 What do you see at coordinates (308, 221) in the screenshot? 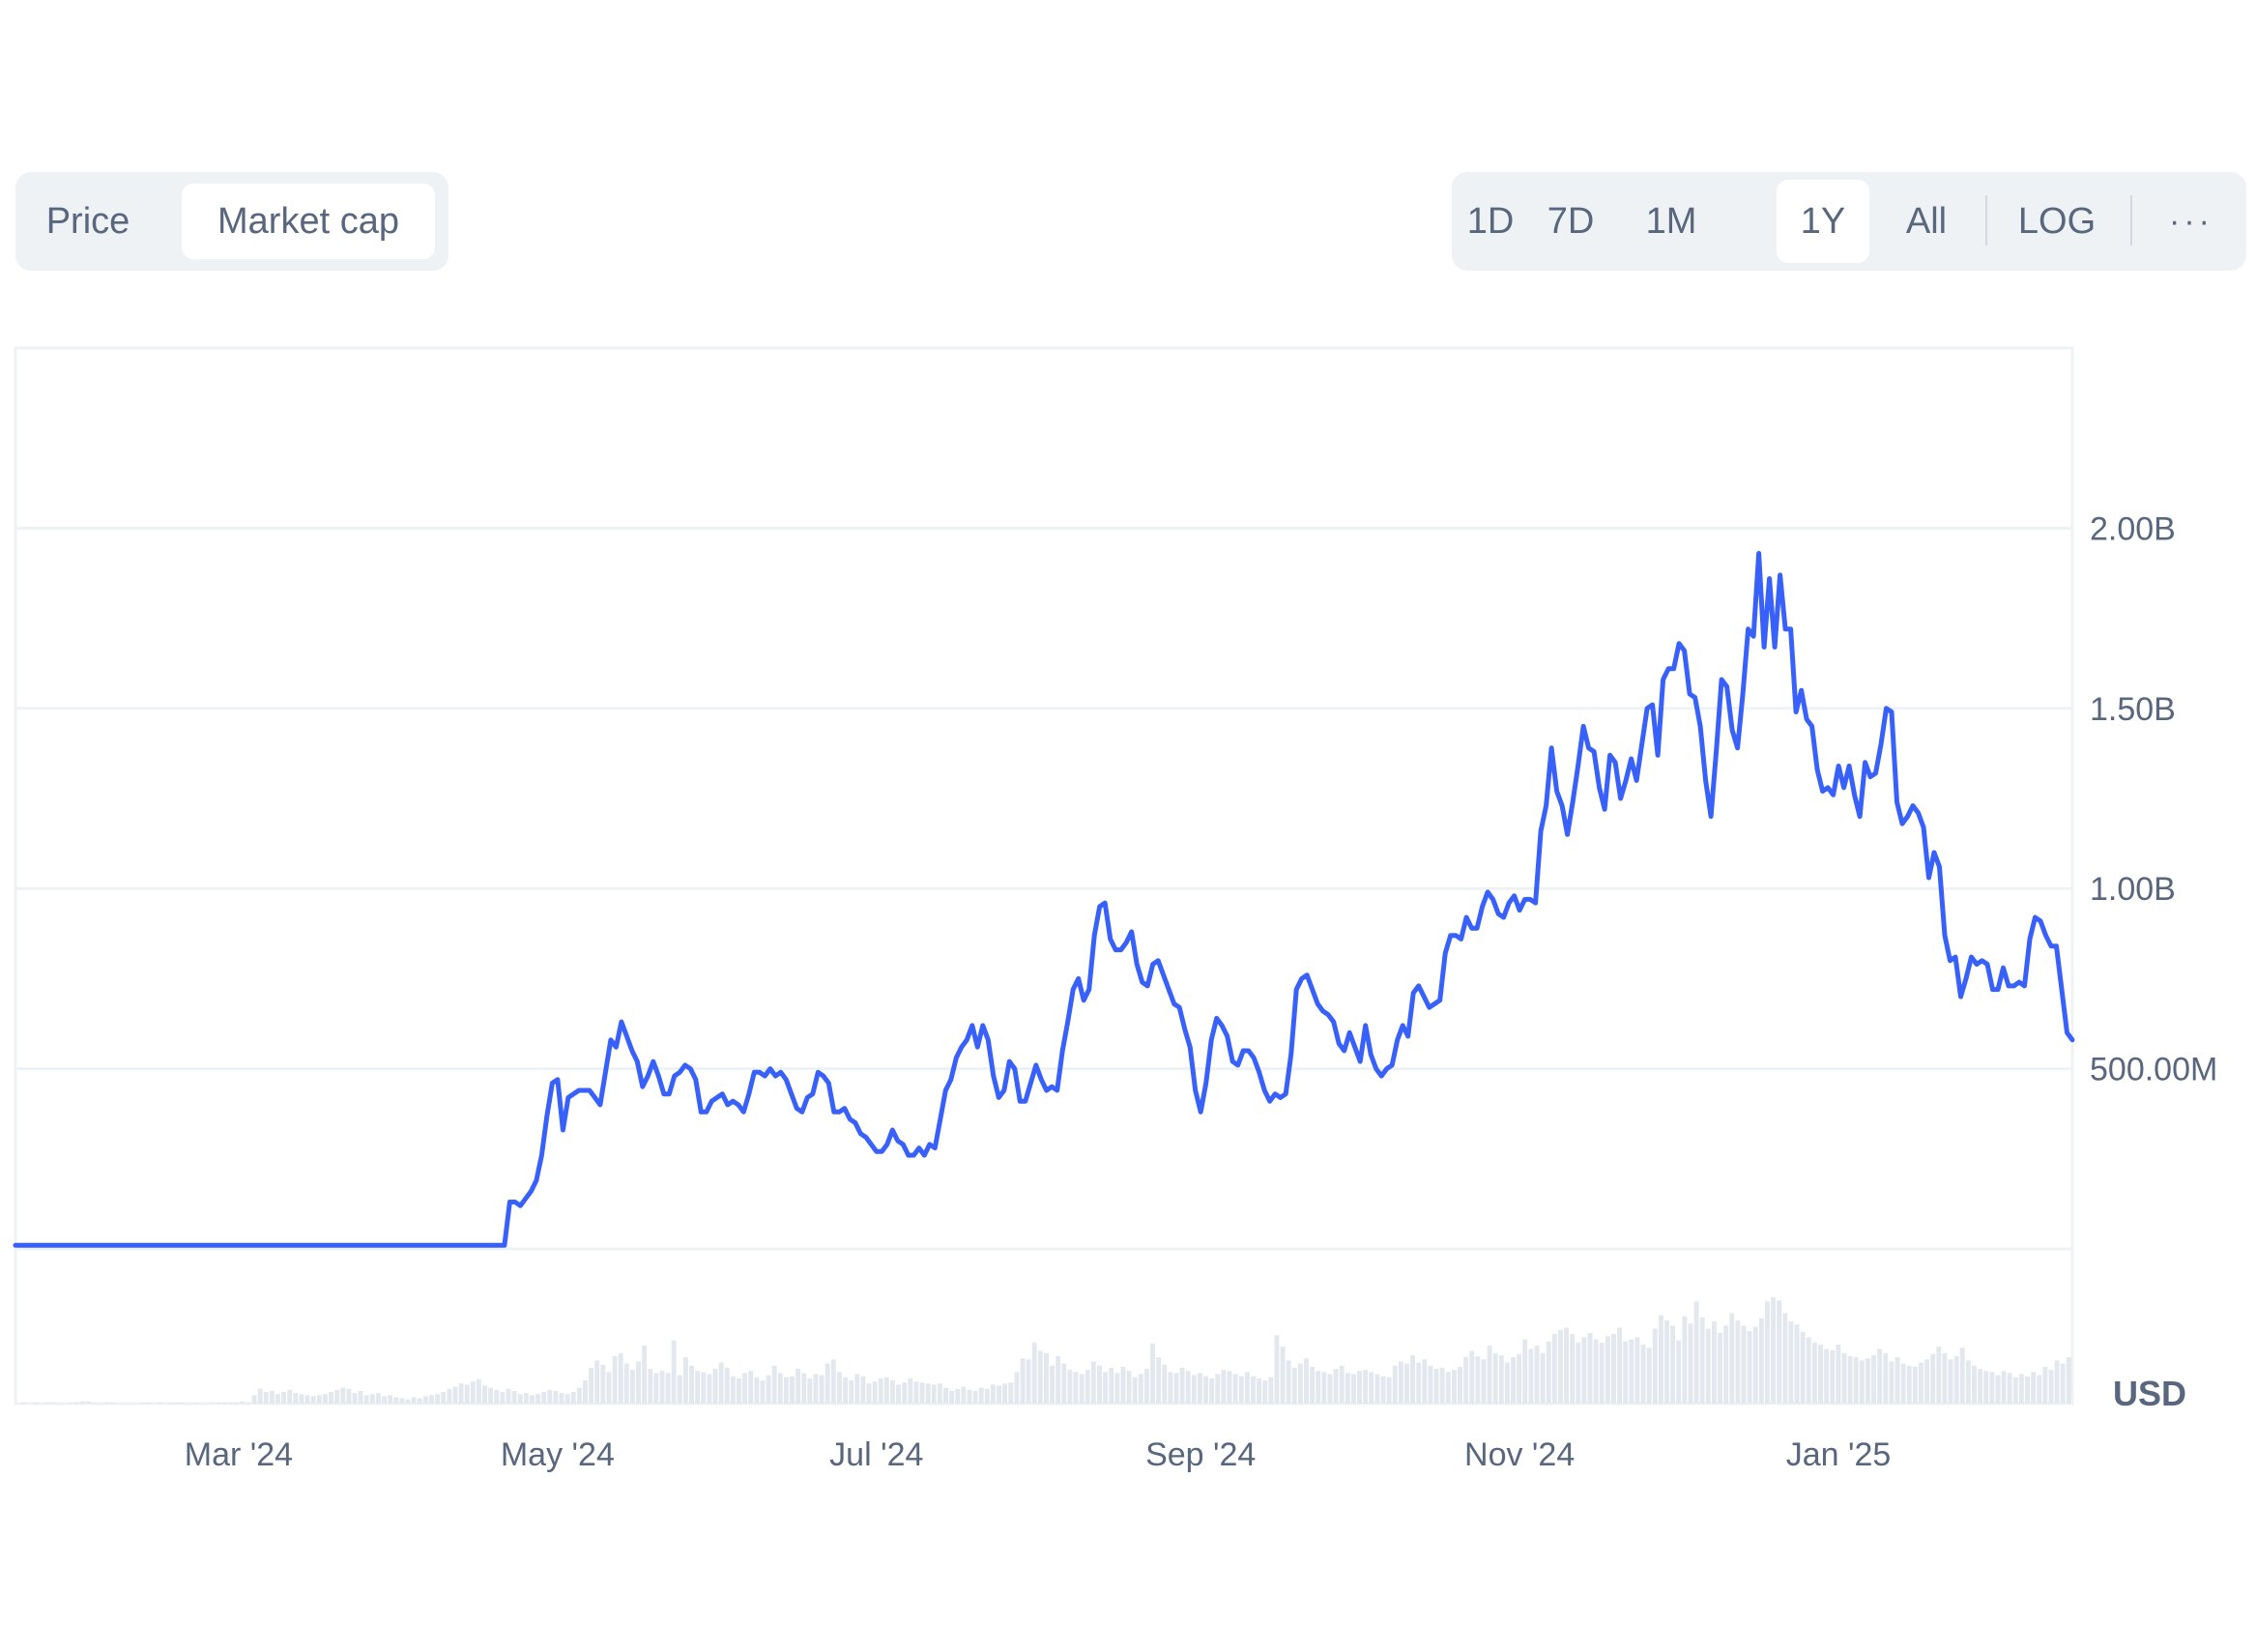
I see `tab-market-cap: Market cap` at bounding box center [308, 221].